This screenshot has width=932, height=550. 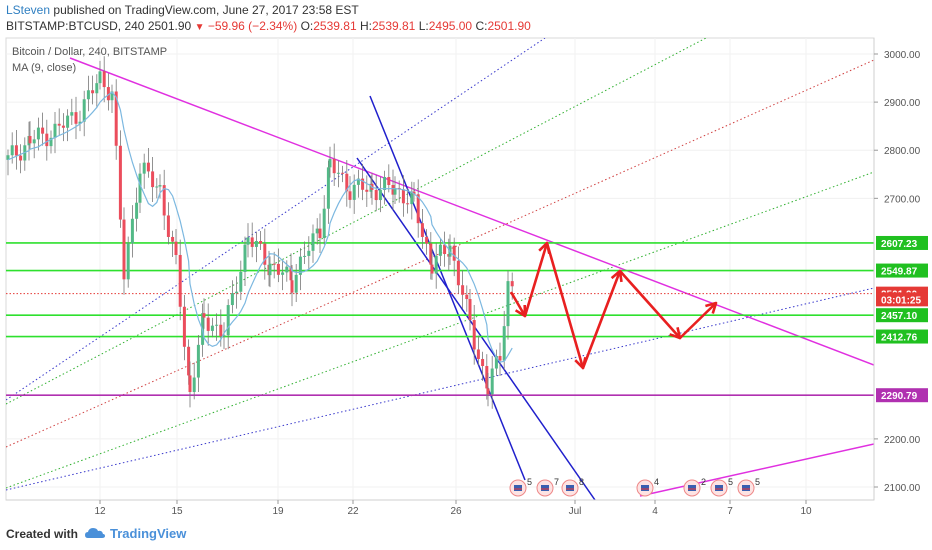 What do you see at coordinates (199, 27) in the screenshot?
I see `down-arrow-icon: ▼` at bounding box center [199, 27].